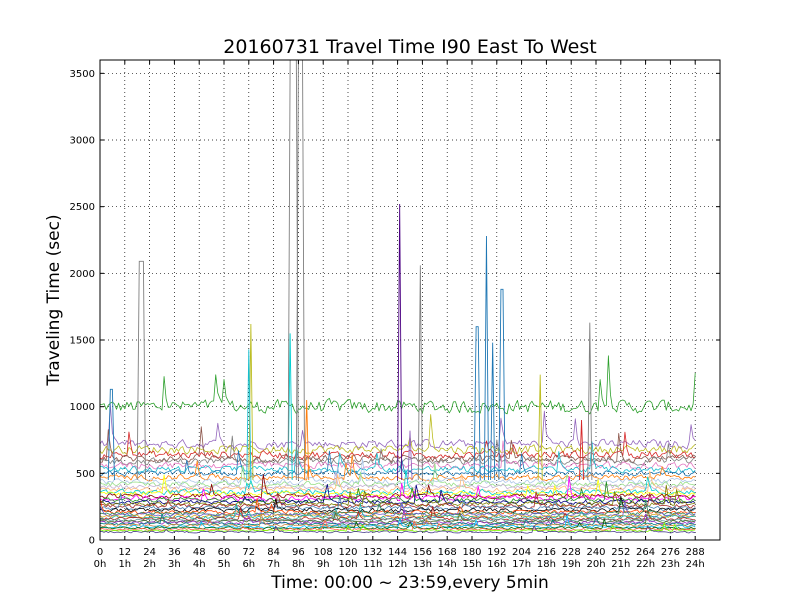 The height and width of the screenshot is (600, 800). Describe the element at coordinates (323, 552) in the screenshot. I see `x-tick-label: 108` at that location.